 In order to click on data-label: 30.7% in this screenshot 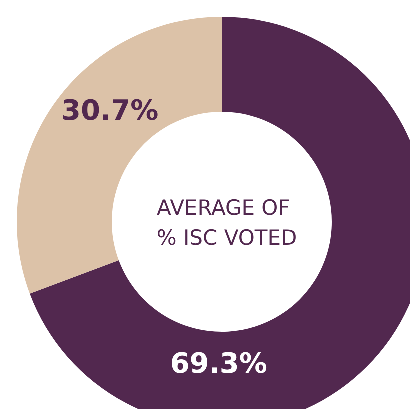, I will do `click(110, 111)`.